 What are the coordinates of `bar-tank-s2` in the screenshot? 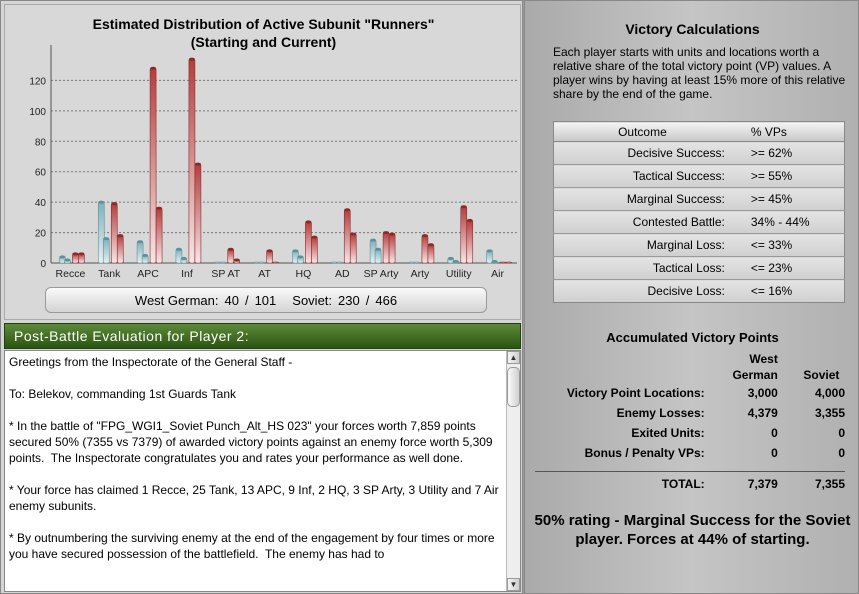 It's located at (114, 233).